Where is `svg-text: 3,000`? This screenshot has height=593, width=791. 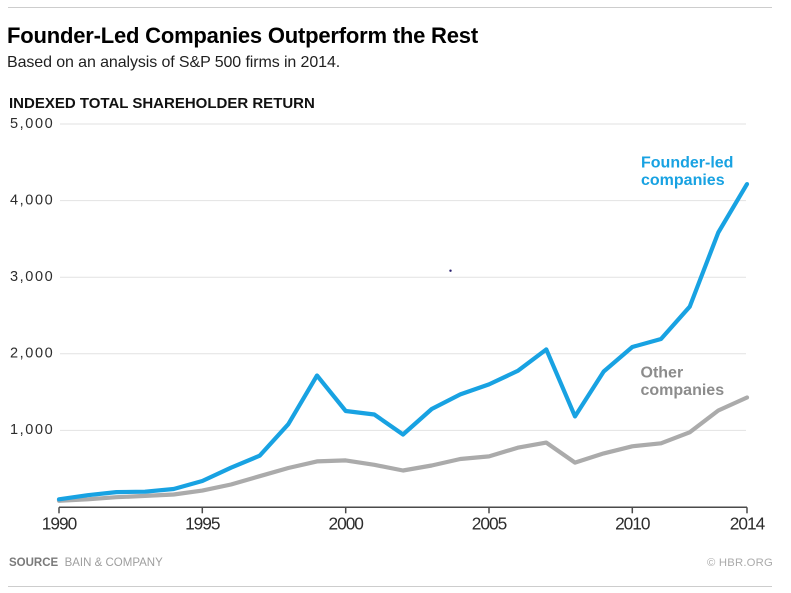 svg-text: 3,000 is located at coordinates (32, 277).